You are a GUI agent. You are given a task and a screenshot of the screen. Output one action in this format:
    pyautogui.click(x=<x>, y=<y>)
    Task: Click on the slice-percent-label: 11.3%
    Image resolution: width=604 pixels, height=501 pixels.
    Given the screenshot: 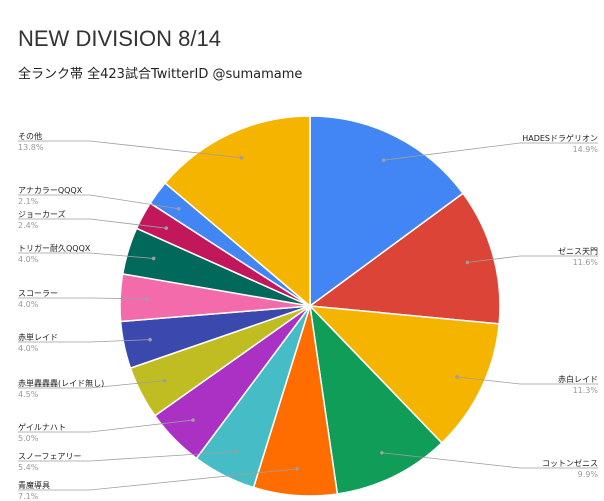 What is the action you would take?
    pyautogui.click(x=586, y=390)
    